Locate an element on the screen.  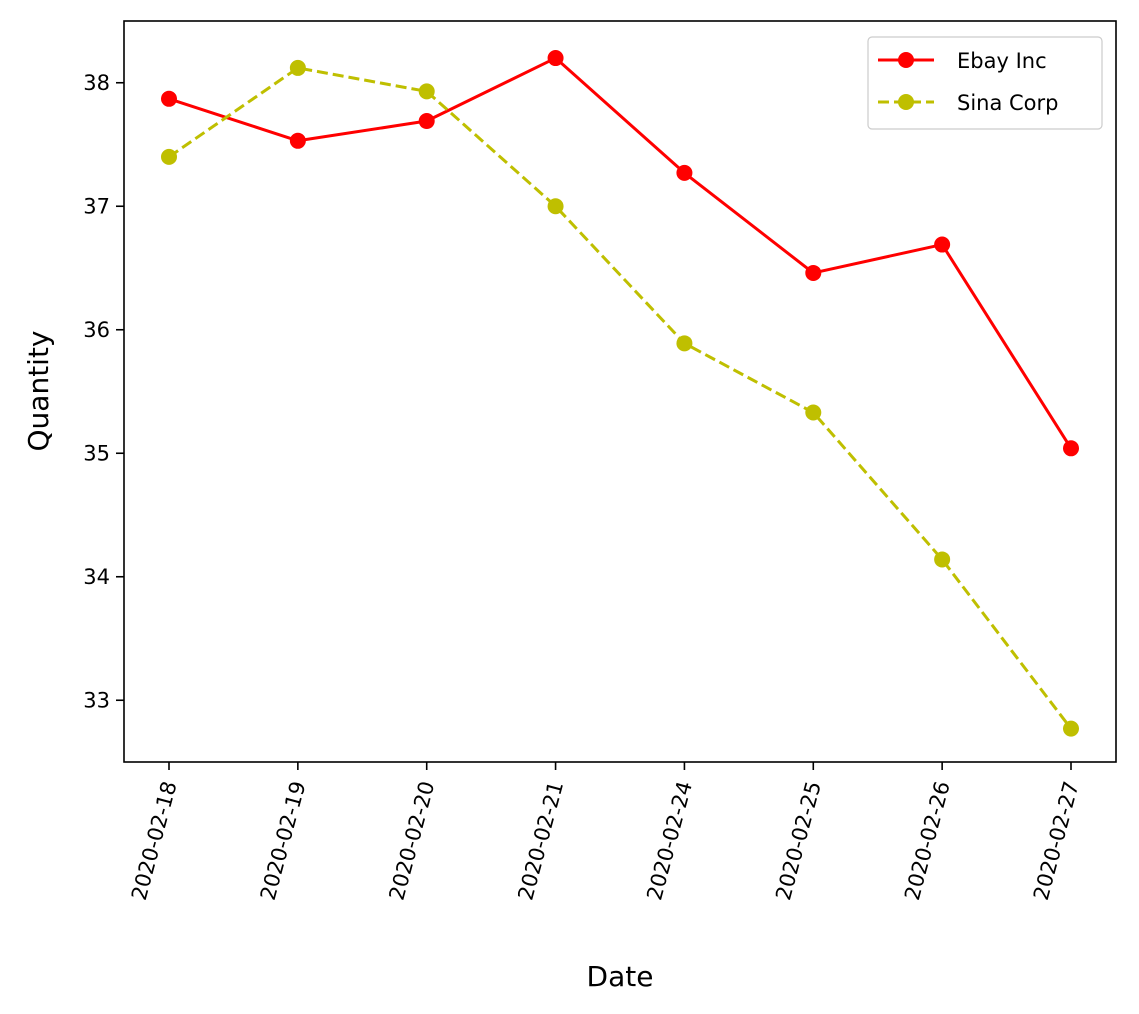
y-tick-label: 35 is located at coordinates (96, 453).